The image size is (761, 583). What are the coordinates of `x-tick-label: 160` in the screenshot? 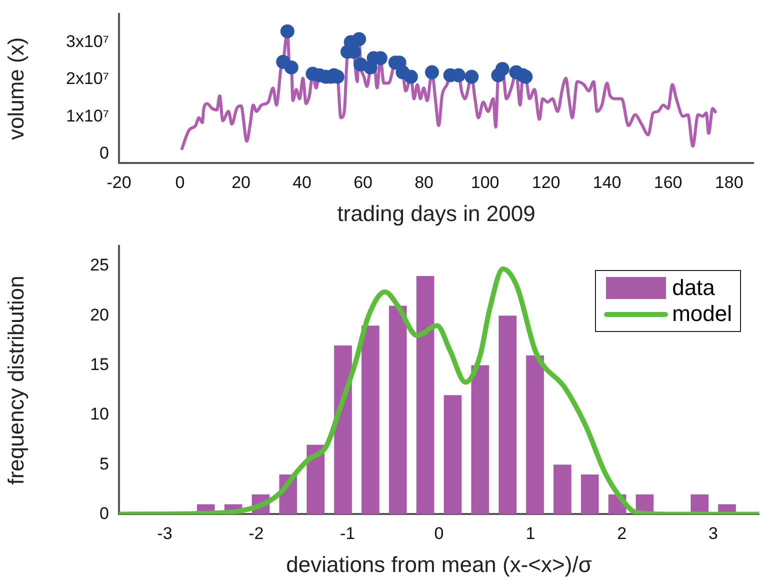 It's located at (668, 182).